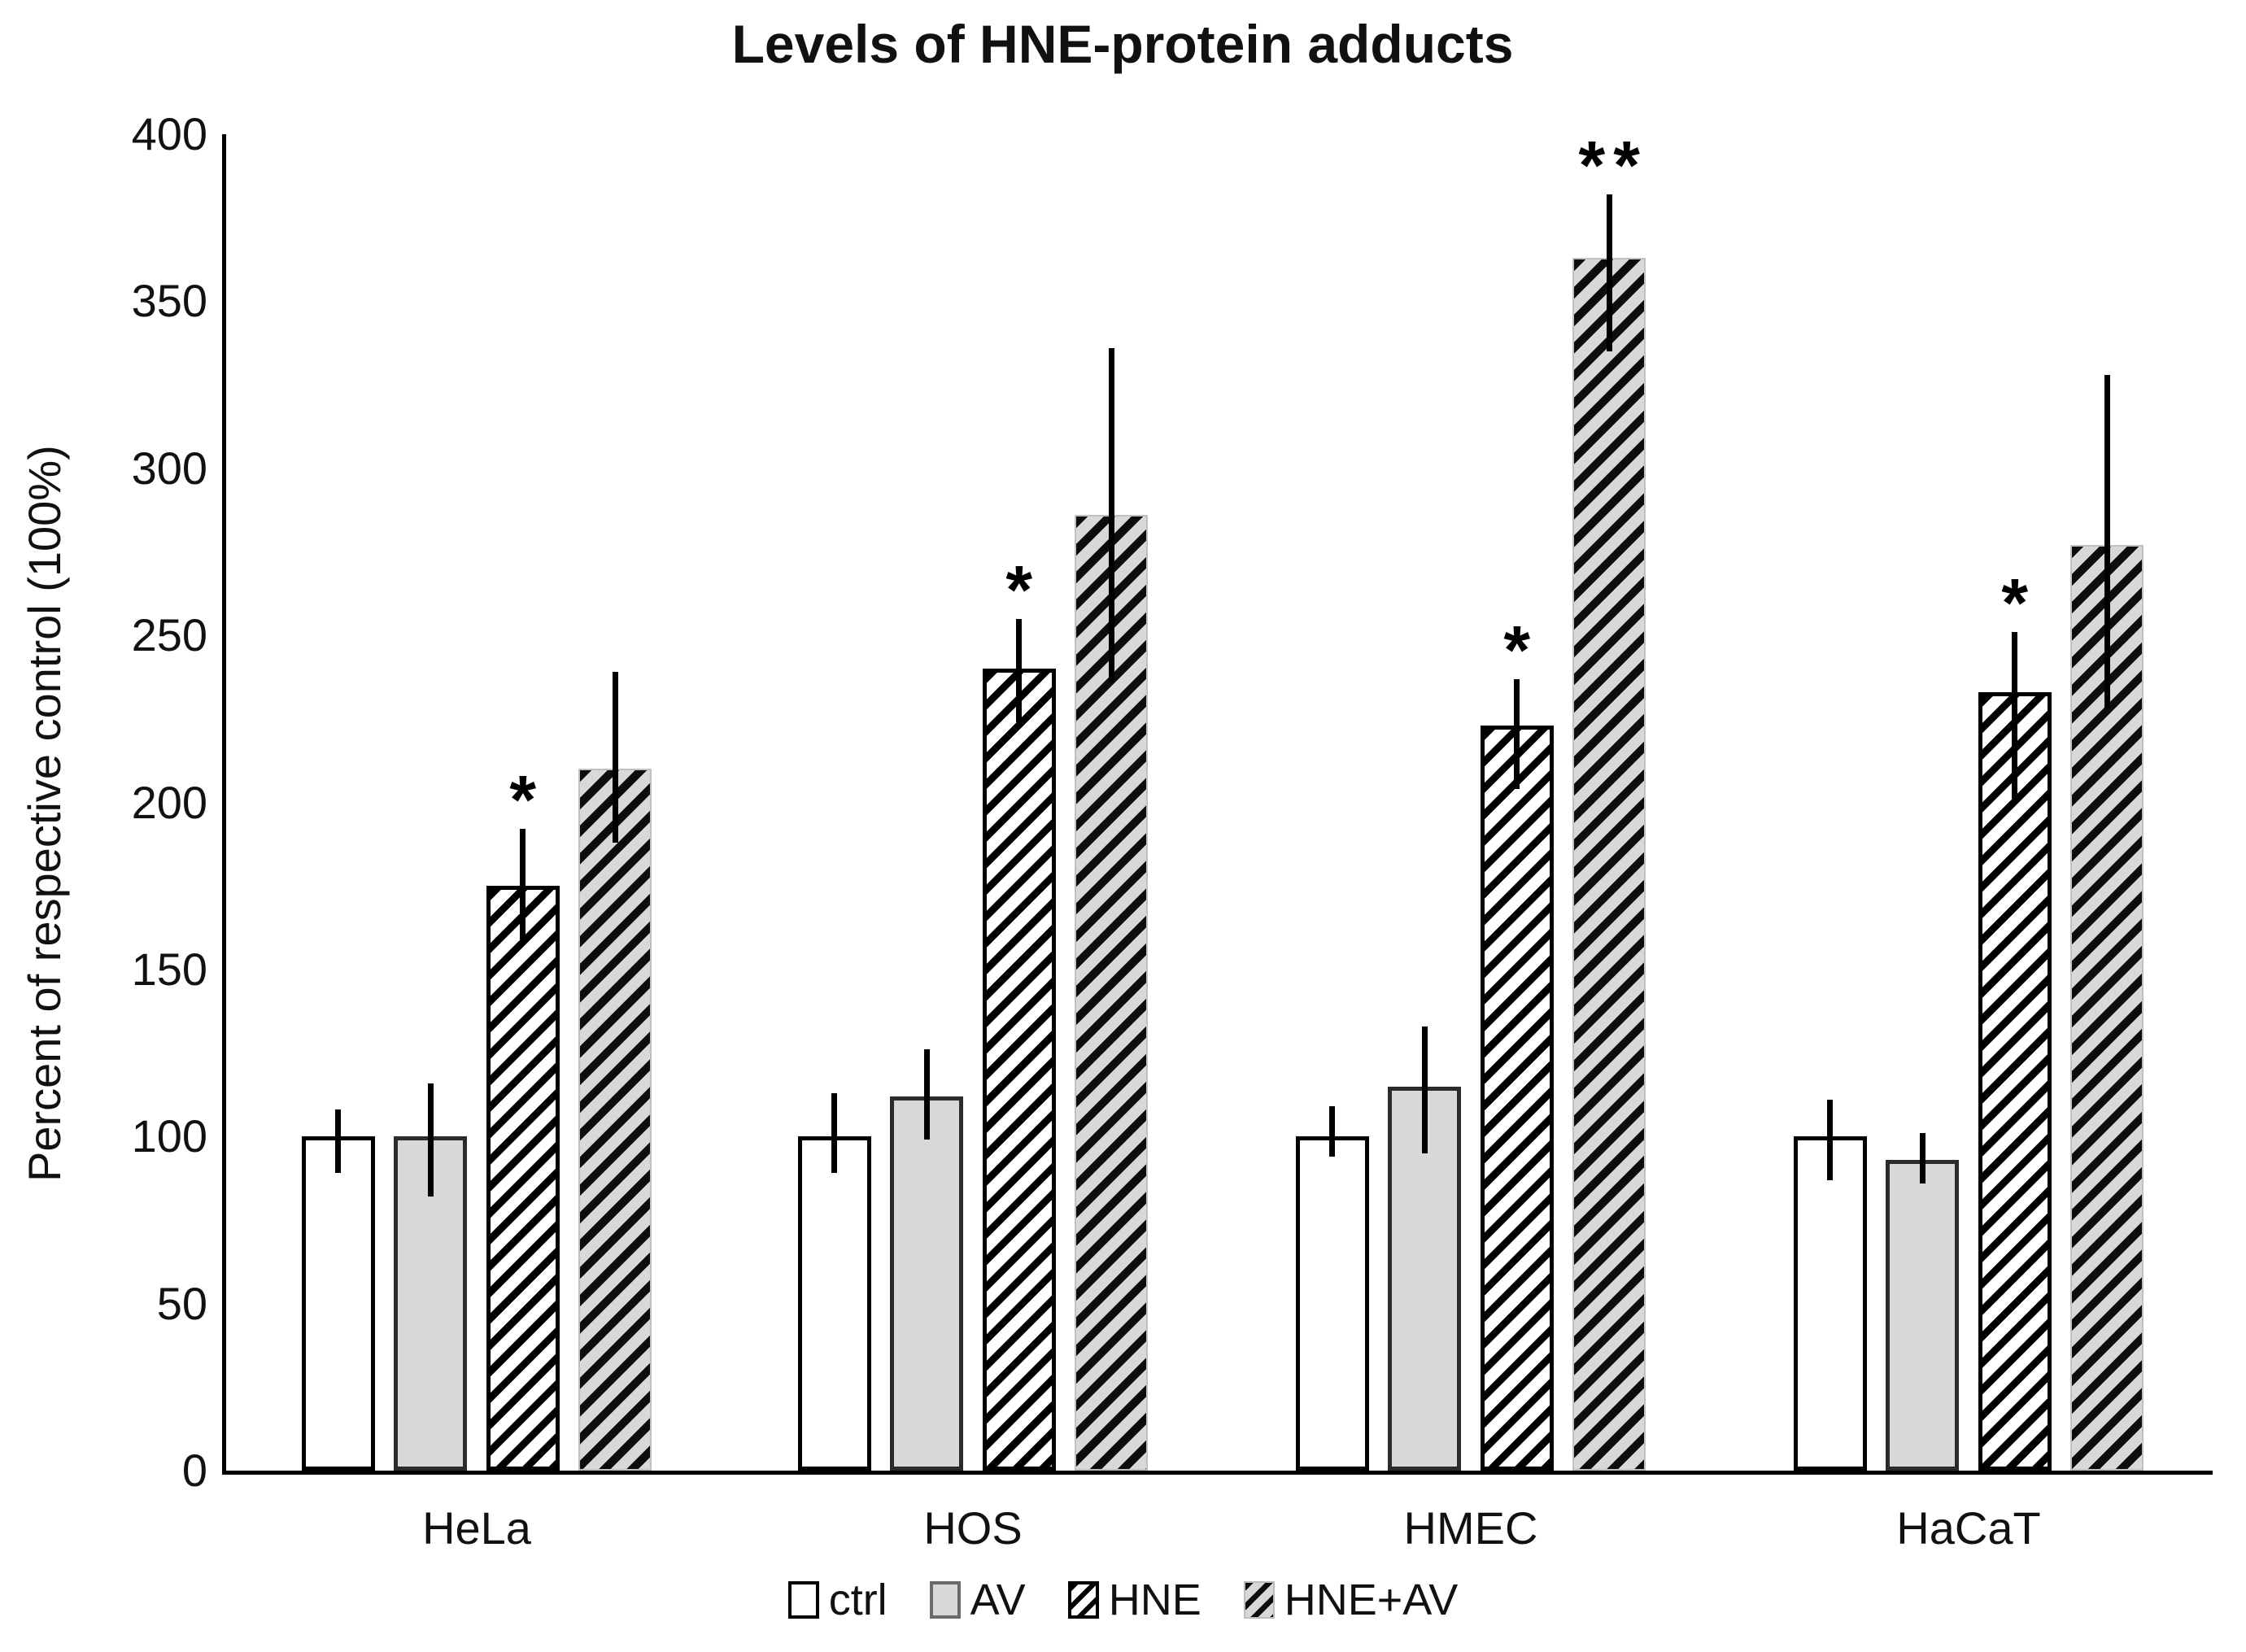 This screenshot has width=2246, height=1652. I want to click on x-label-hela: HeLa, so click(477, 1528).